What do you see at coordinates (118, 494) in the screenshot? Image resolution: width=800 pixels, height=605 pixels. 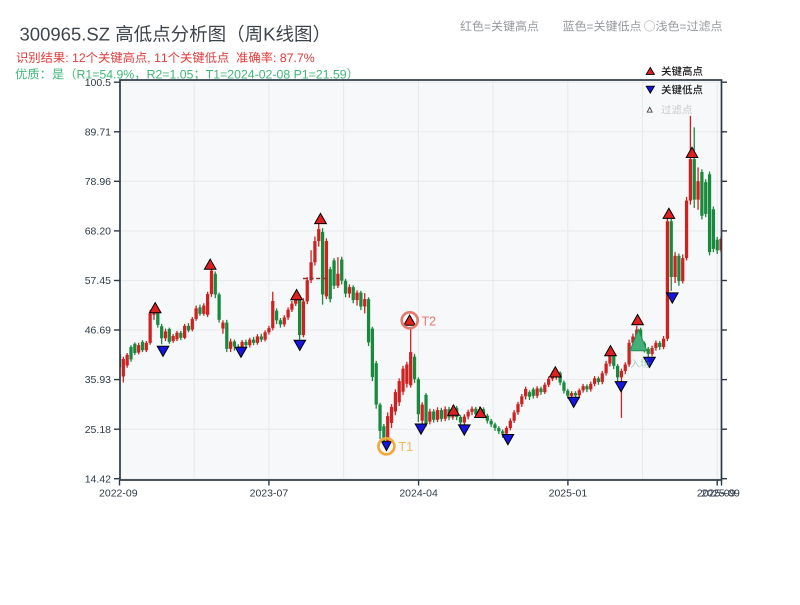 I see `svg-text: 2022-09` at bounding box center [118, 494].